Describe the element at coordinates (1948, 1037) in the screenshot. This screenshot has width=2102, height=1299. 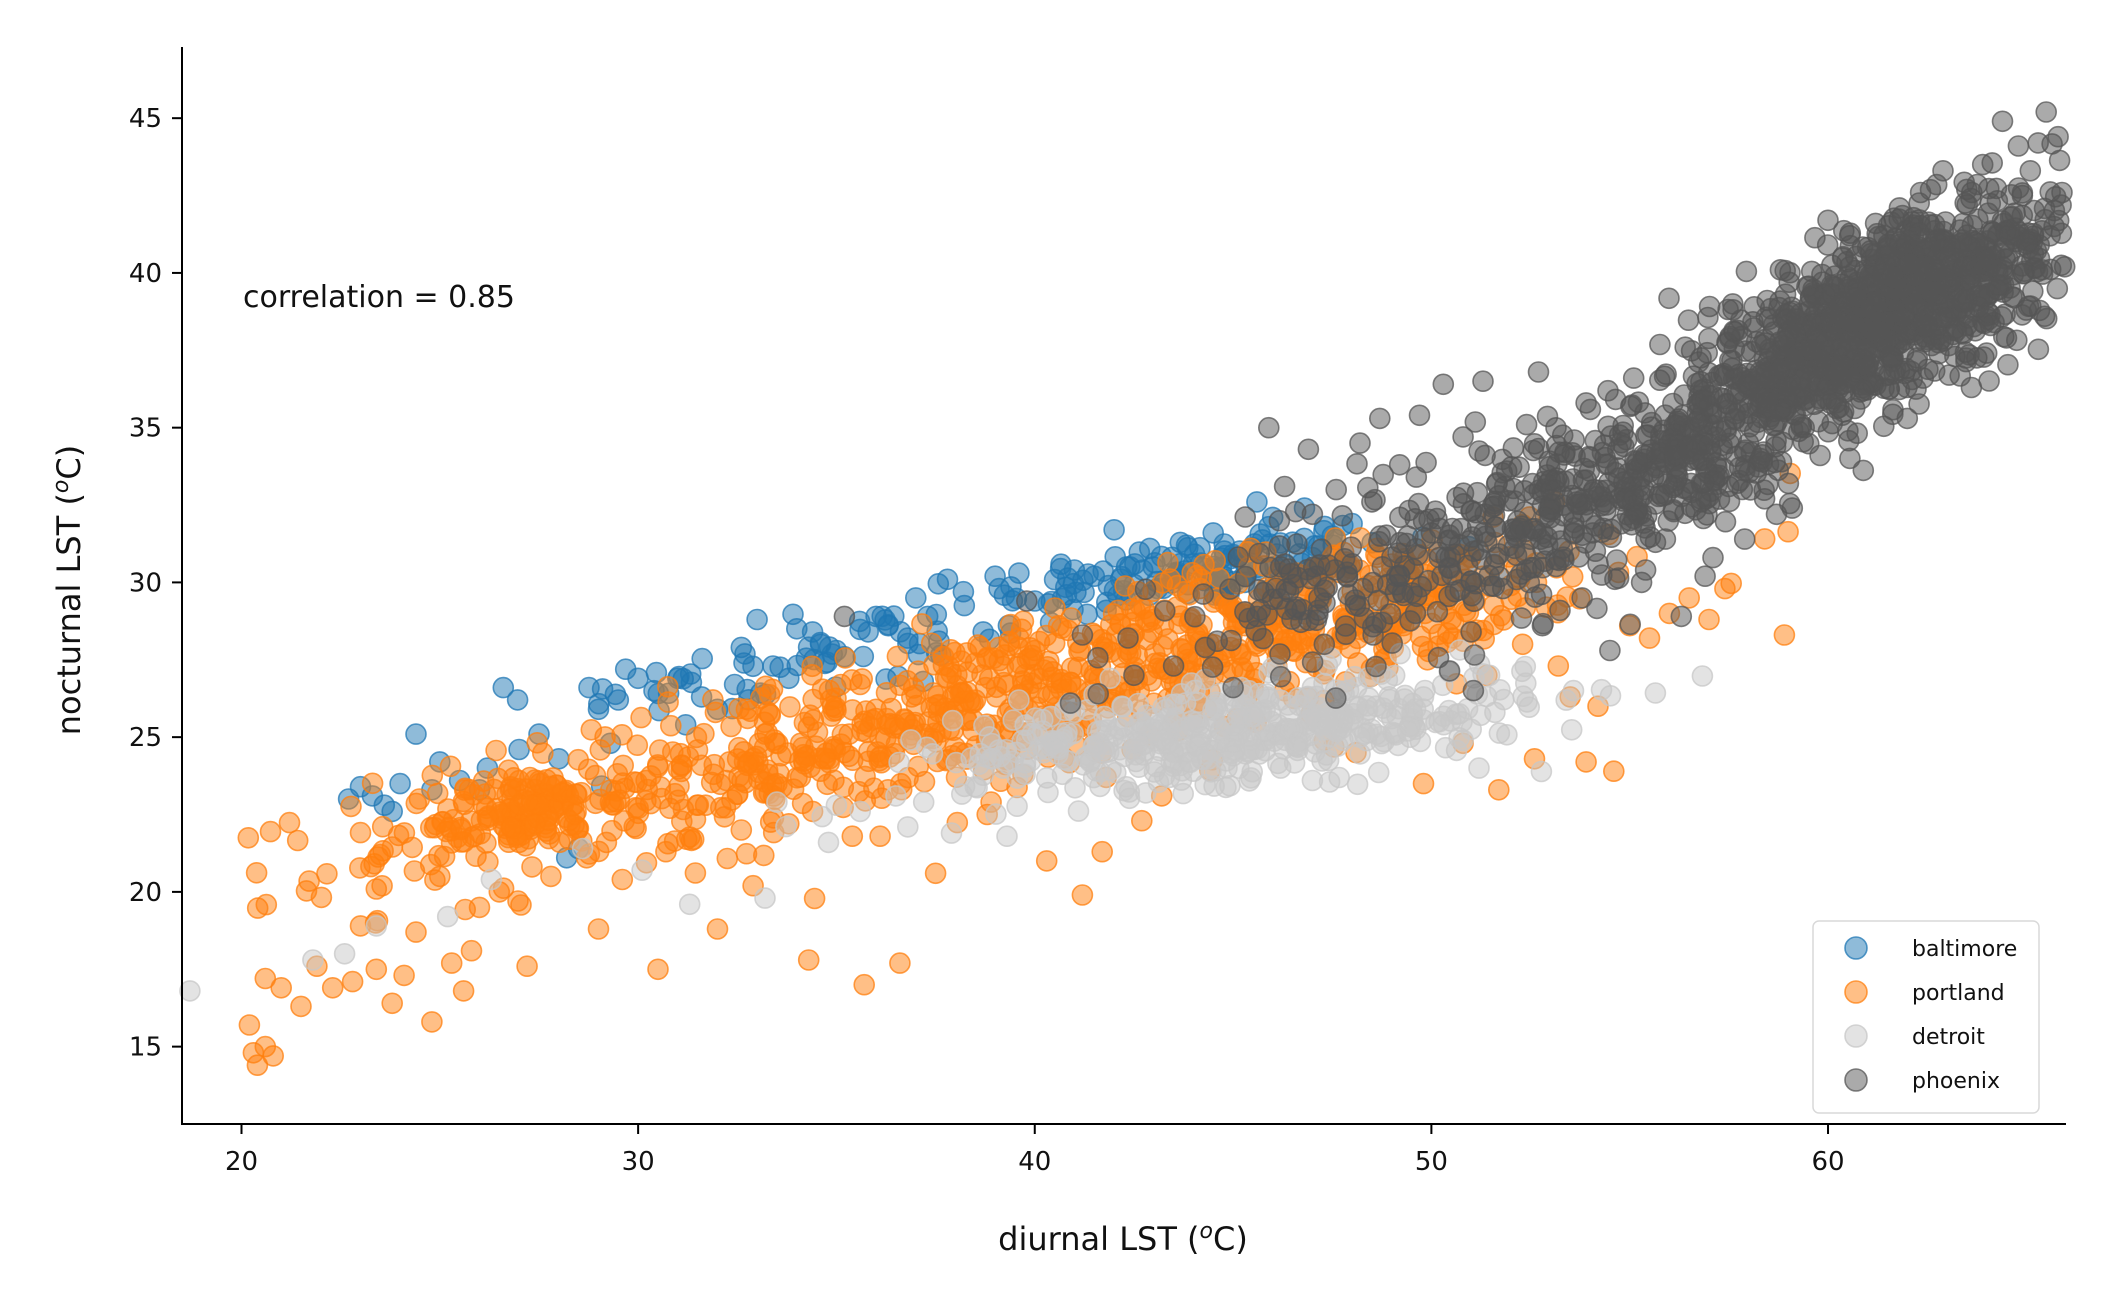
I see `legend-label-detroit: detroit` at that location.